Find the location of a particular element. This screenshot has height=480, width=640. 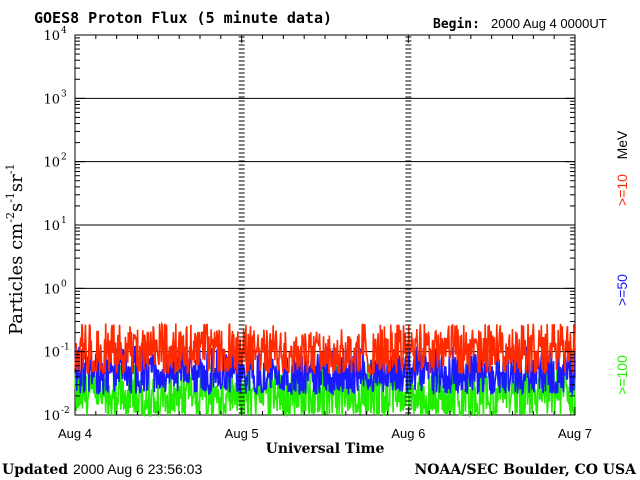

legend-entry: >=100 is located at coordinates (622, 375).